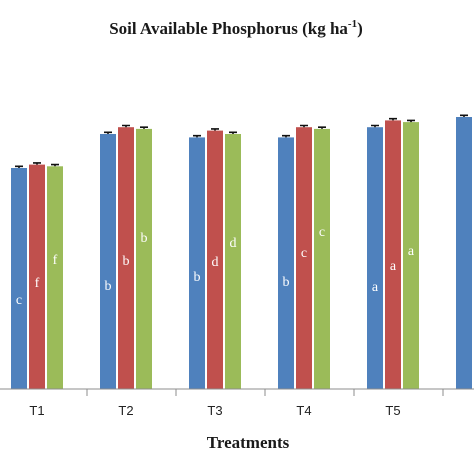  What do you see at coordinates (286, 263) in the screenshot?
I see `bar-t4-s1` at bounding box center [286, 263].